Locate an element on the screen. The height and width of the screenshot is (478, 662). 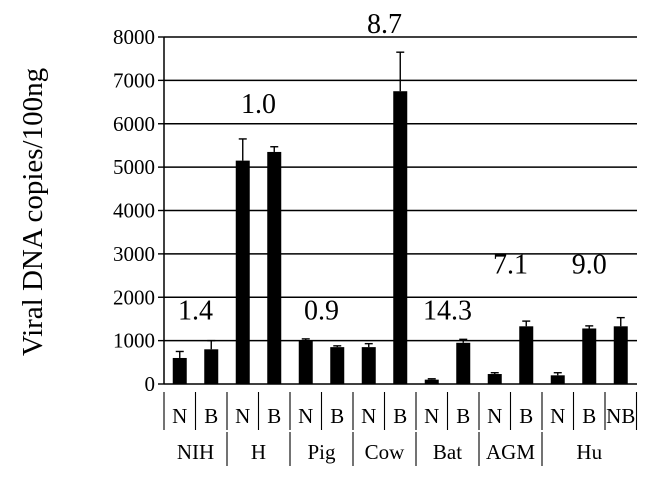
y-axis-label-group: Viral DNA copies/100ng is located at coordinates (33, 212).